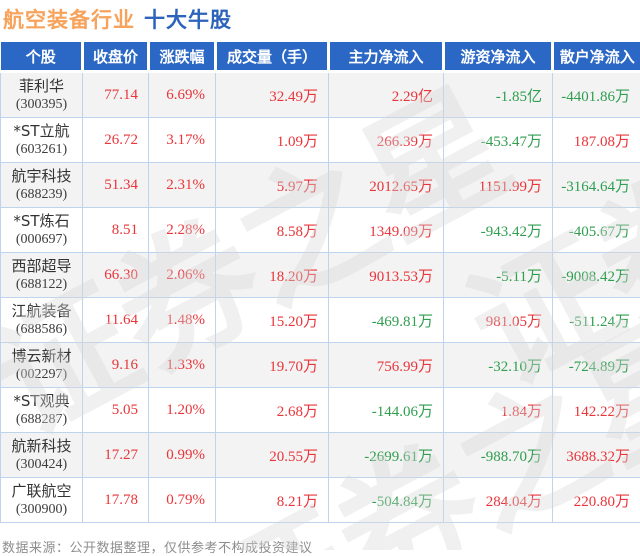  What do you see at coordinates (596, 320) in the screenshot?
I see `retail-inflow-cell: -511.24万` at bounding box center [596, 320].